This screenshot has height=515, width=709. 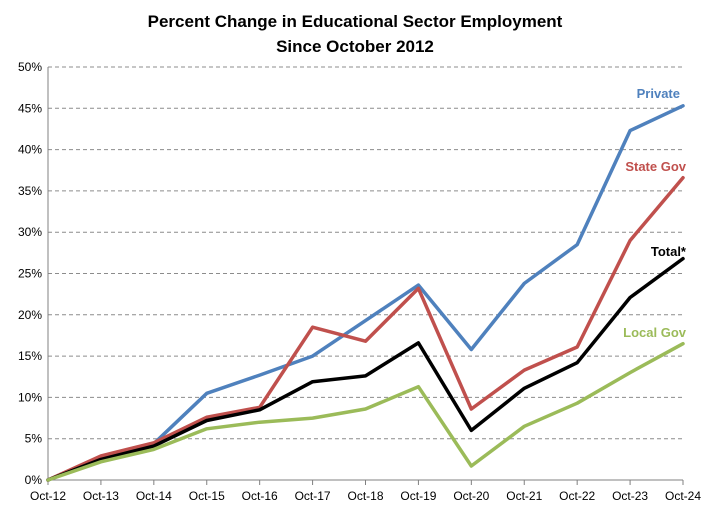 What do you see at coordinates (30, 232) in the screenshot?
I see `y-tick-label: 30%` at bounding box center [30, 232].